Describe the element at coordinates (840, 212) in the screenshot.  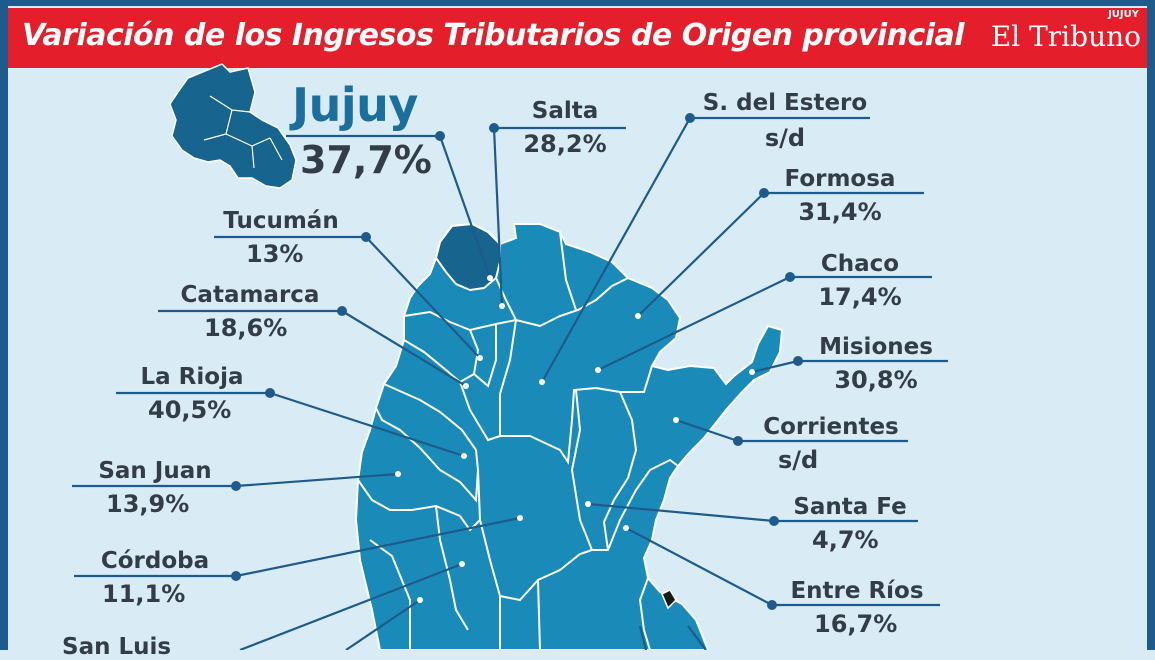
I see `province-value: 31,4%` at that location.